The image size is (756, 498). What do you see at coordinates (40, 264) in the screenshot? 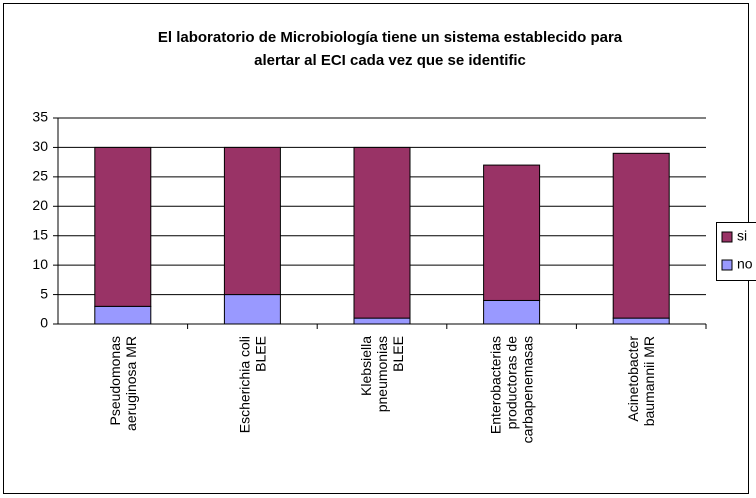
I see `y-tick-label: 10` at bounding box center [40, 264].